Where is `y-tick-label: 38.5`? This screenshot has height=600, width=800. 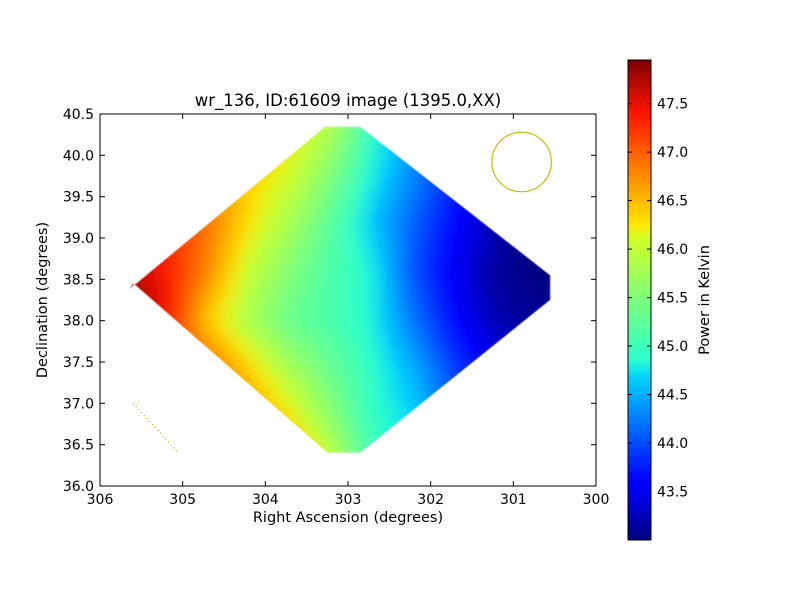
y-tick-label: 38.5 is located at coordinates (78, 280).